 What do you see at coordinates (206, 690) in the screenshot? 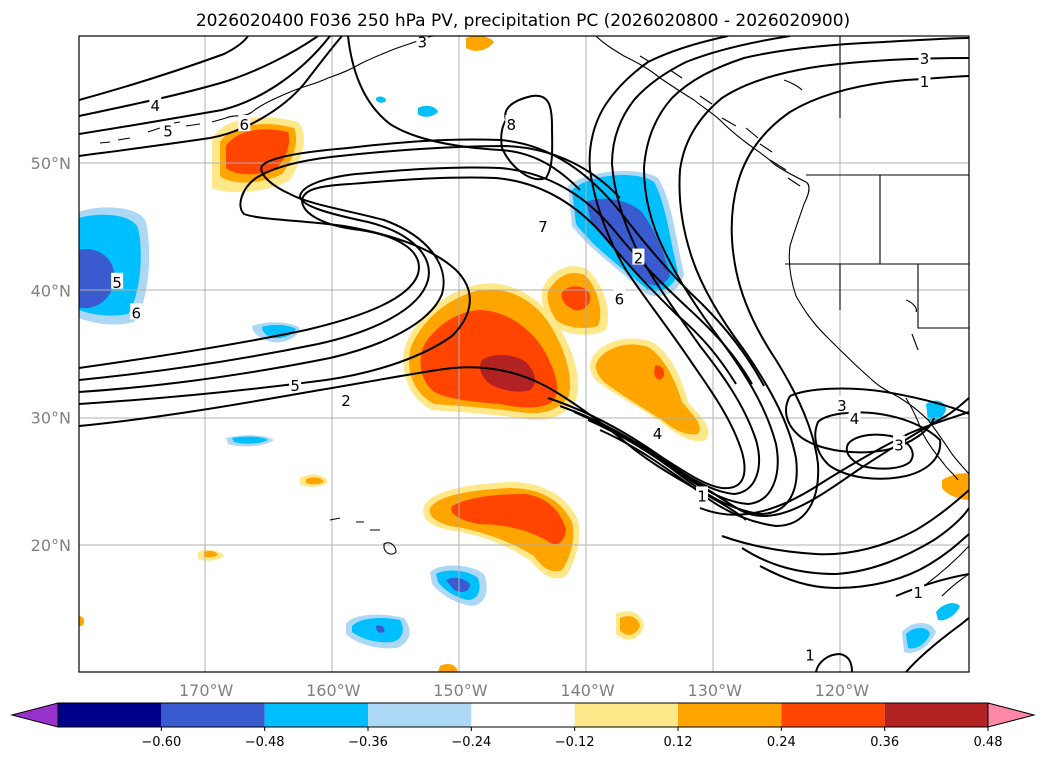
I see `lon-tick-label: 170°W` at bounding box center [206, 690].